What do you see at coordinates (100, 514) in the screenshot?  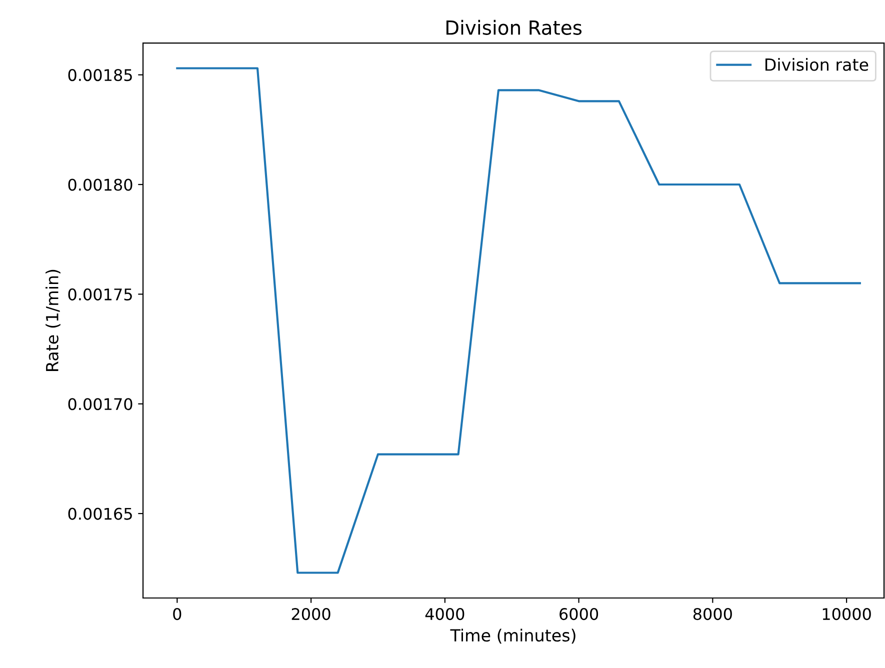 I see `y-tick-label: 0.00165` at bounding box center [100, 514].